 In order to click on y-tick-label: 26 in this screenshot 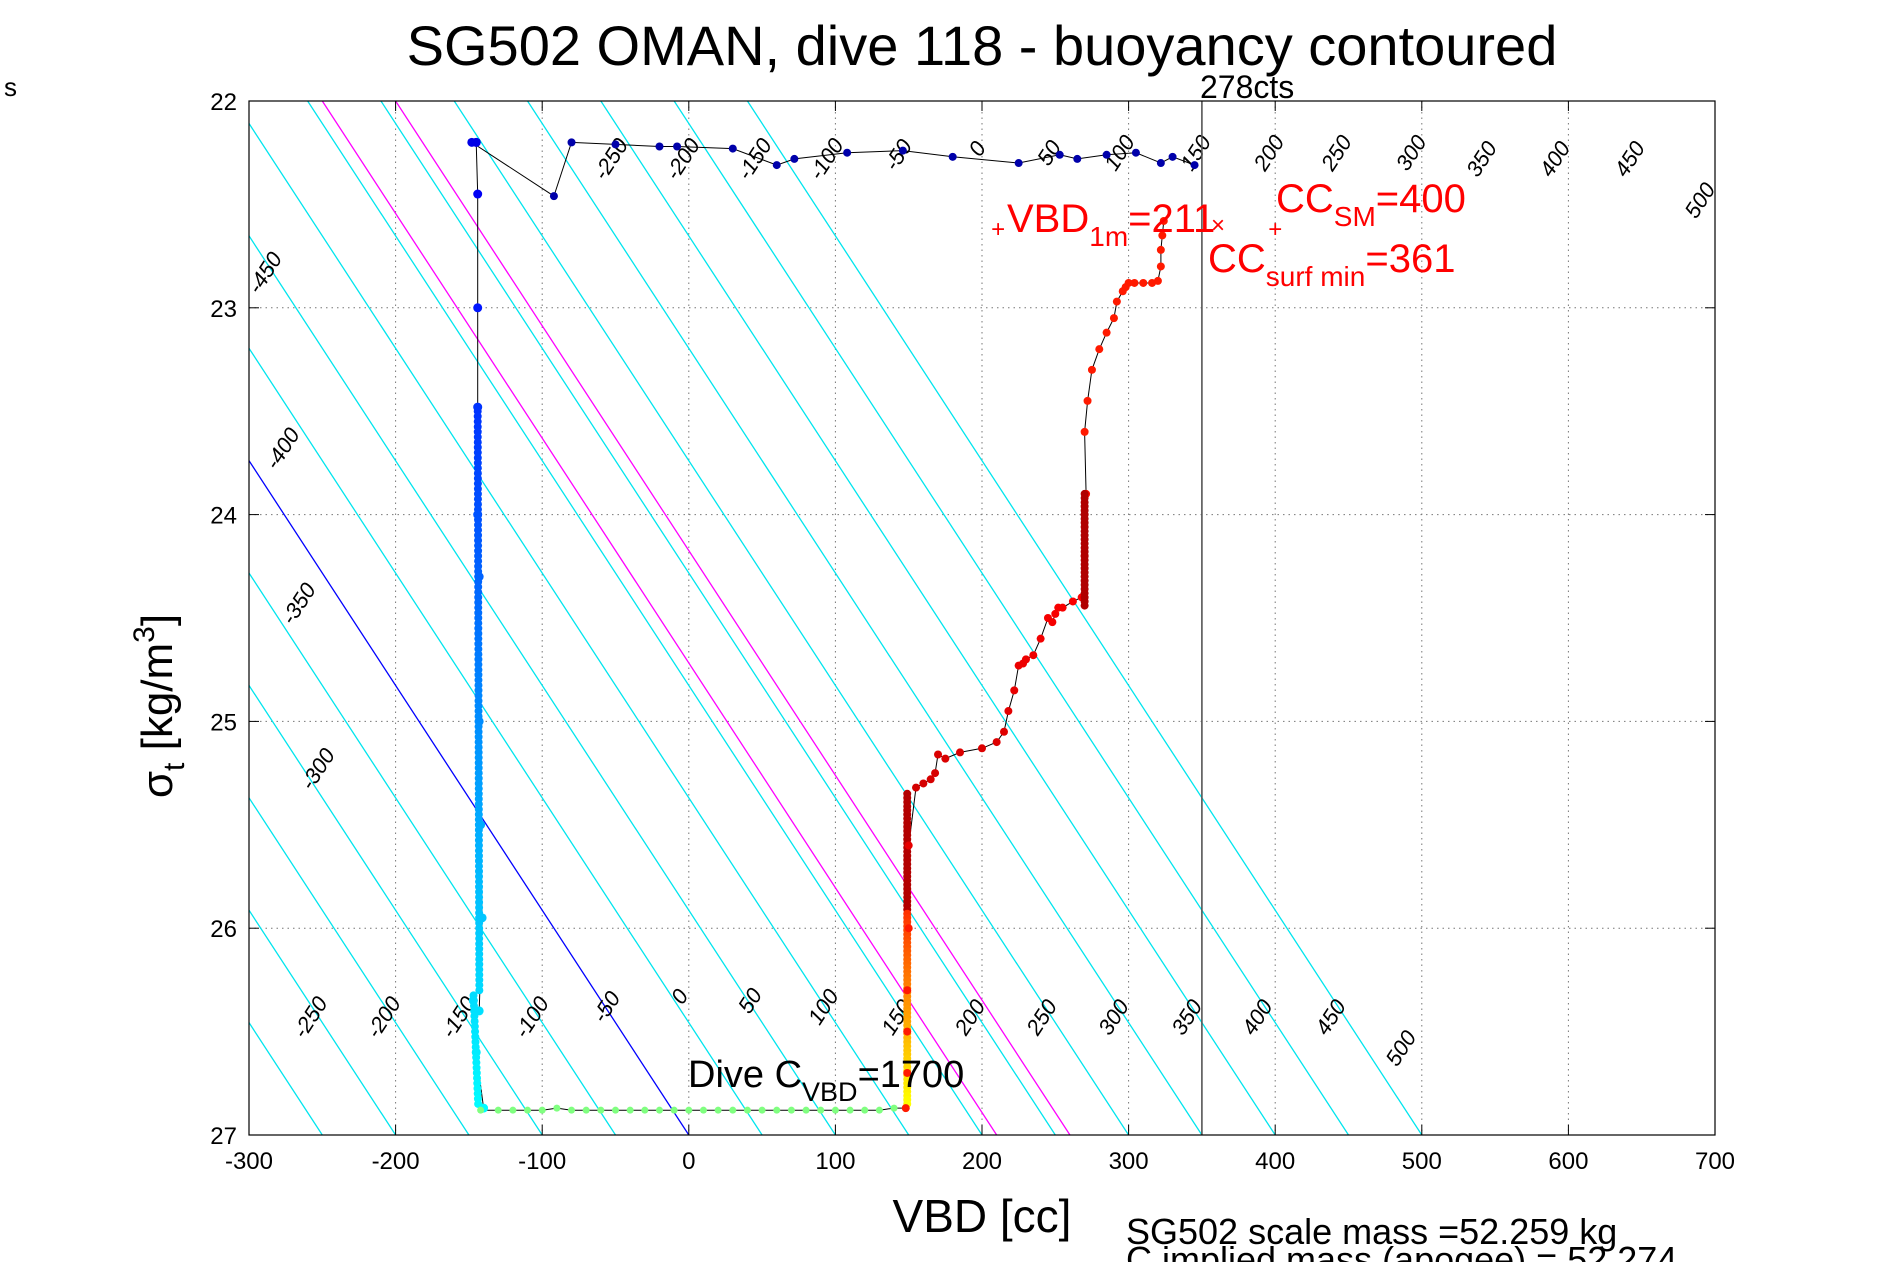, I will do `click(223, 929)`.